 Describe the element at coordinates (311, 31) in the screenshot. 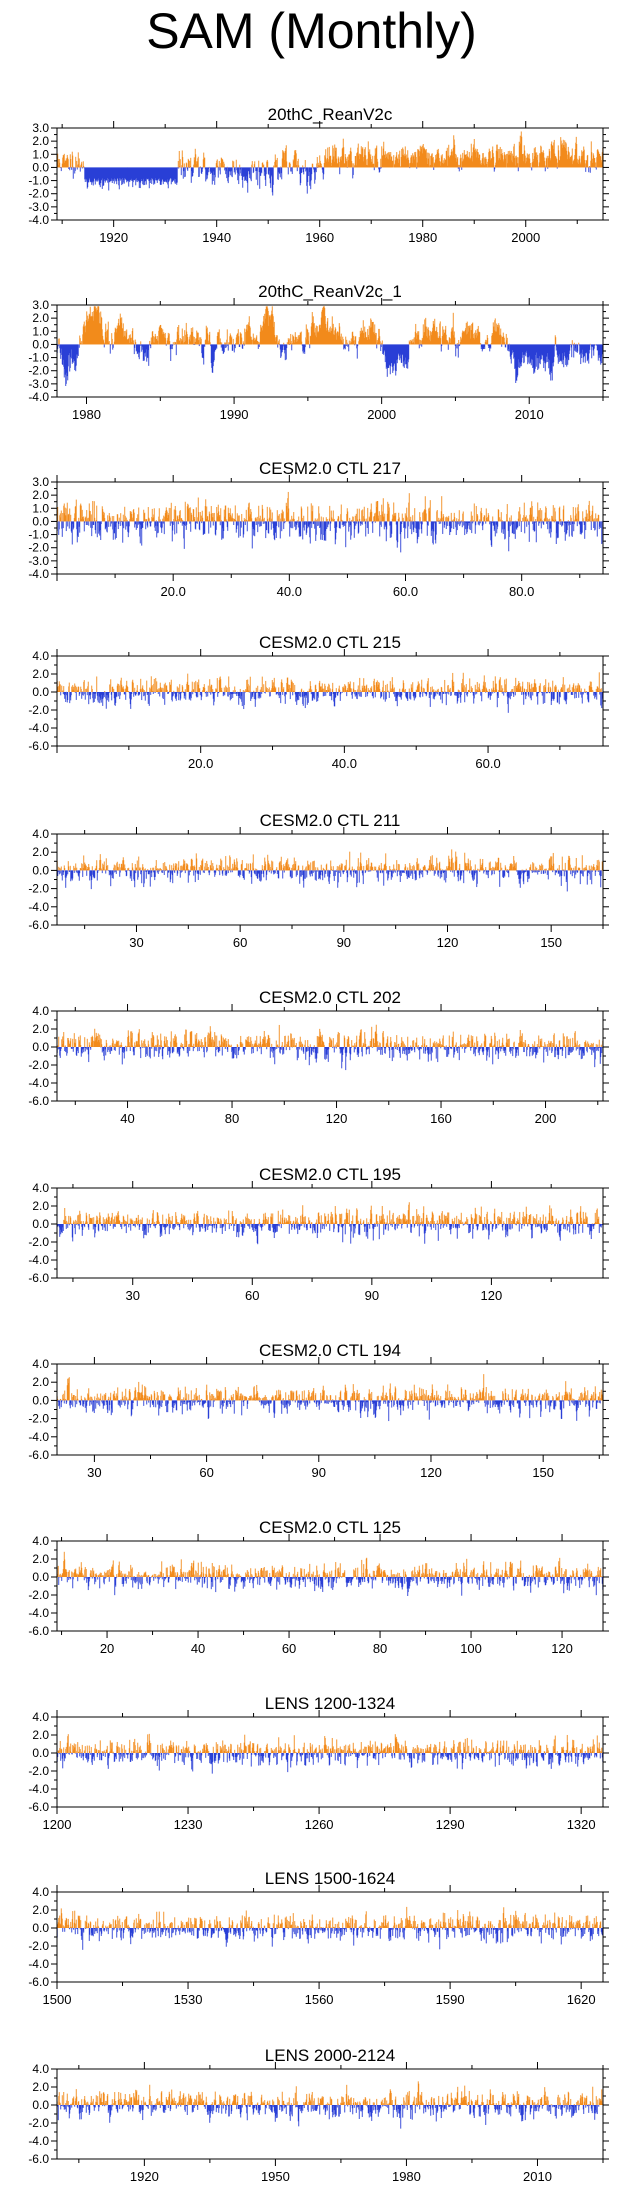

I see `main-title: SAM (Monthly)` at that location.